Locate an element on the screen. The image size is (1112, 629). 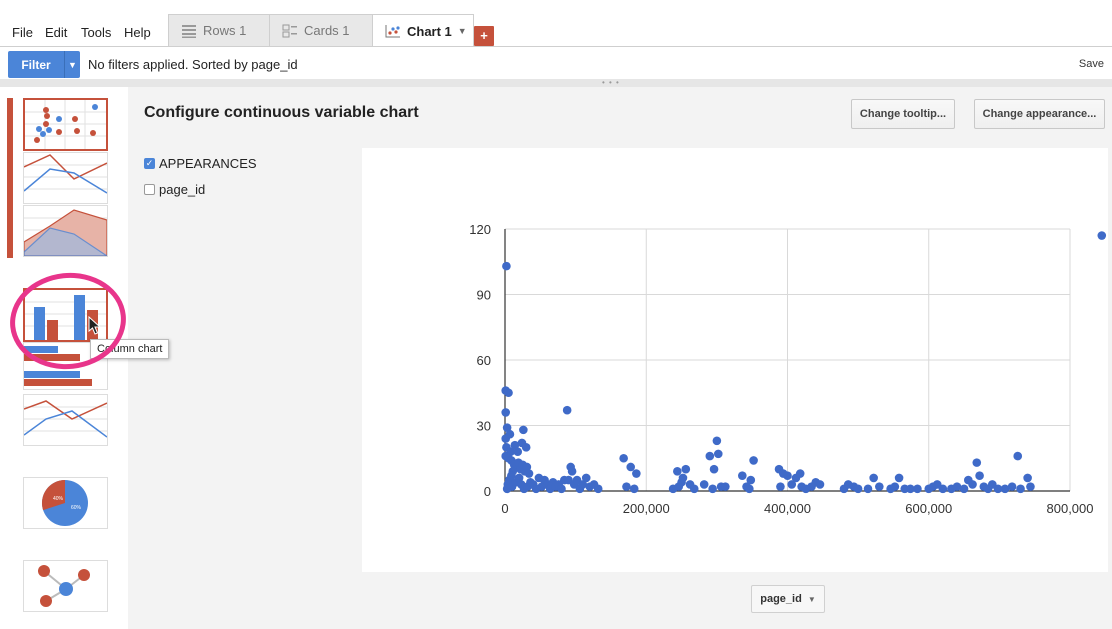
area-chart-thumbnail is located at coordinates (65, 231).